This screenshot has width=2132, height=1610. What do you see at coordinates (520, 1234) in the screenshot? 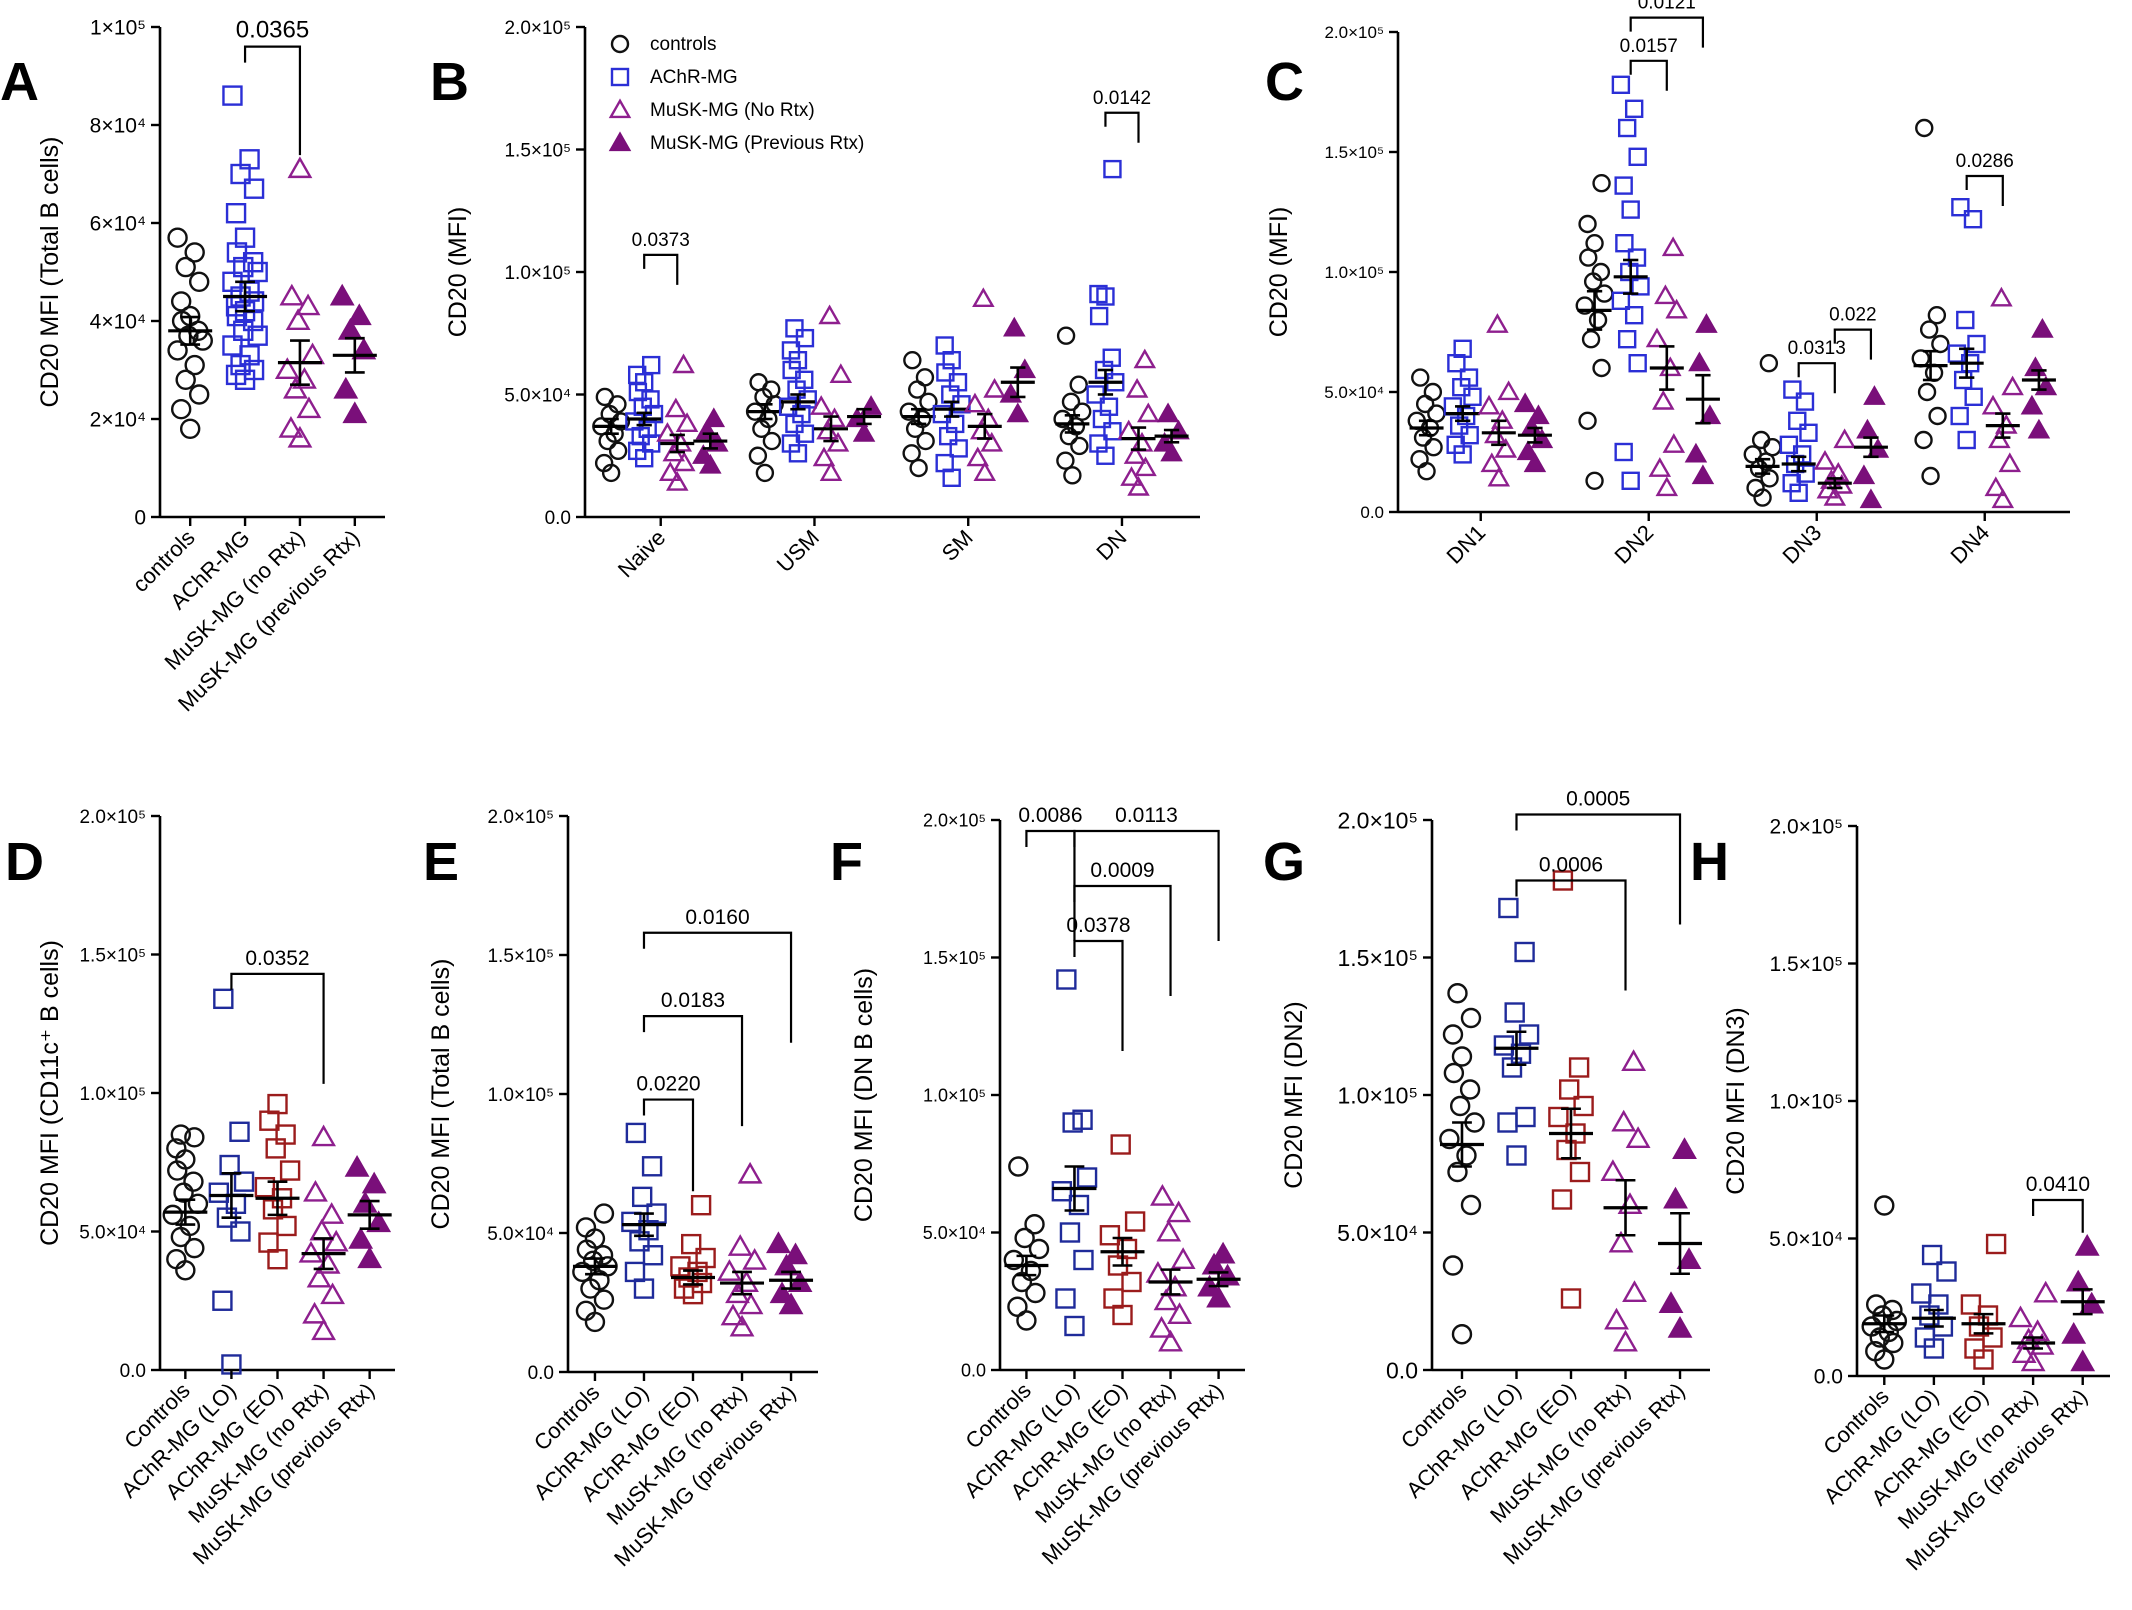
I see `y-tick-label: 5.0×10⁴` at bounding box center [520, 1234].